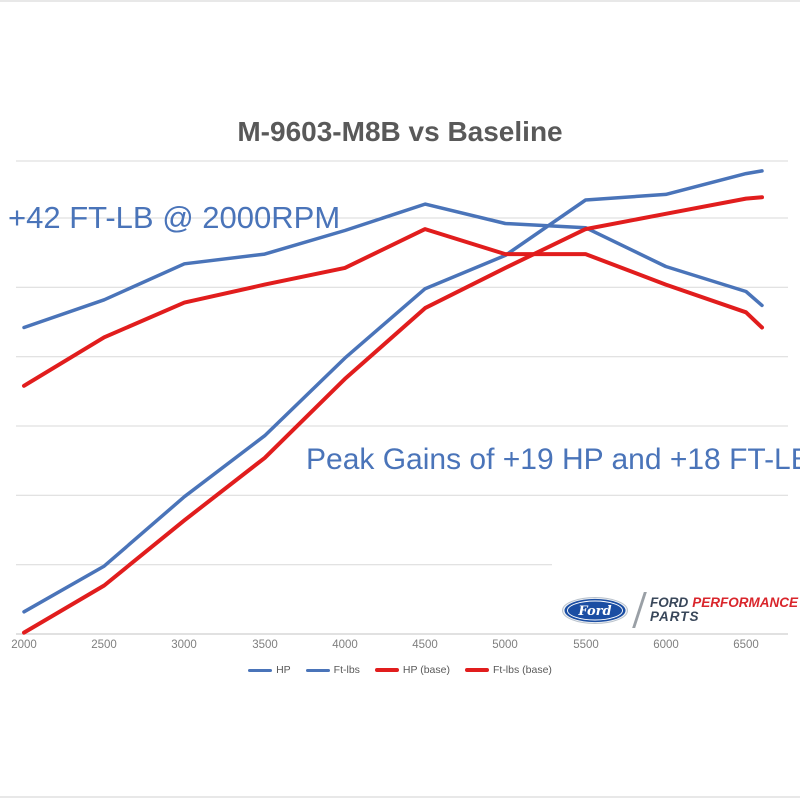 The height and width of the screenshot is (800, 800). What do you see at coordinates (666, 645) in the screenshot?
I see `x-tick-6000: 6000` at bounding box center [666, 645].